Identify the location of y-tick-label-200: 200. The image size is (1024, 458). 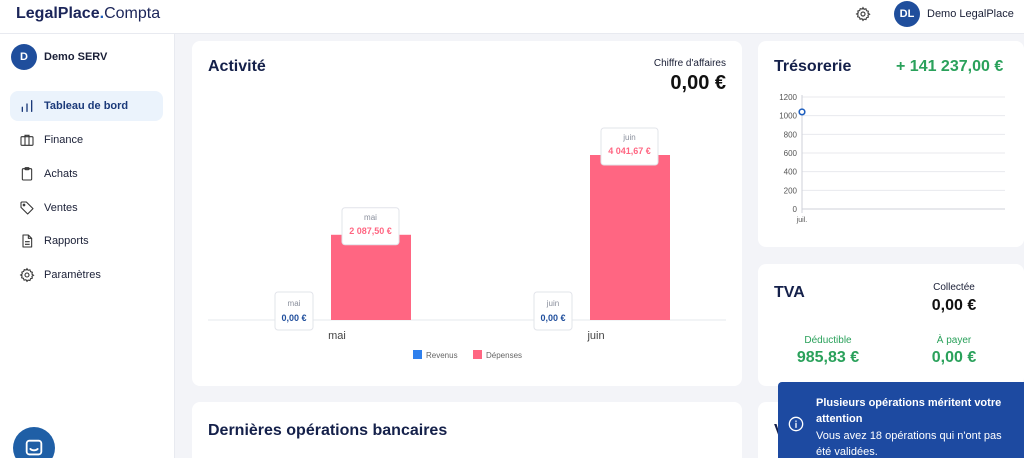
(791, 190).